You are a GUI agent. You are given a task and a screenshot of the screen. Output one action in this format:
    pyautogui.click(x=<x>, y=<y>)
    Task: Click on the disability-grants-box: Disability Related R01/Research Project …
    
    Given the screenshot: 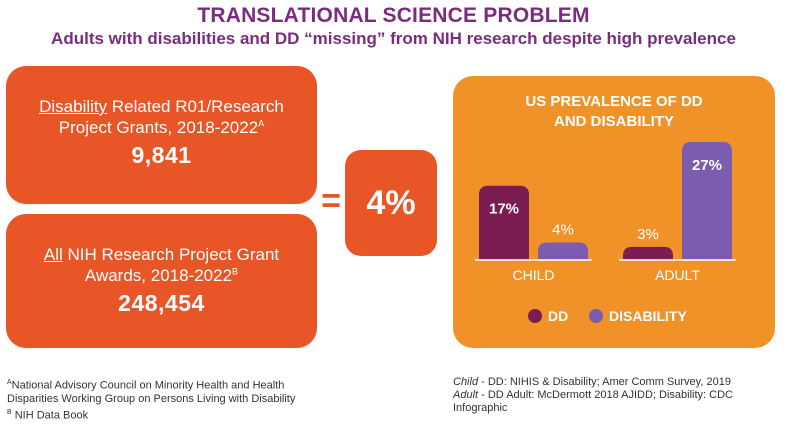 What is the action you would take?
    pyautogui.click(x=161, y=135)
    